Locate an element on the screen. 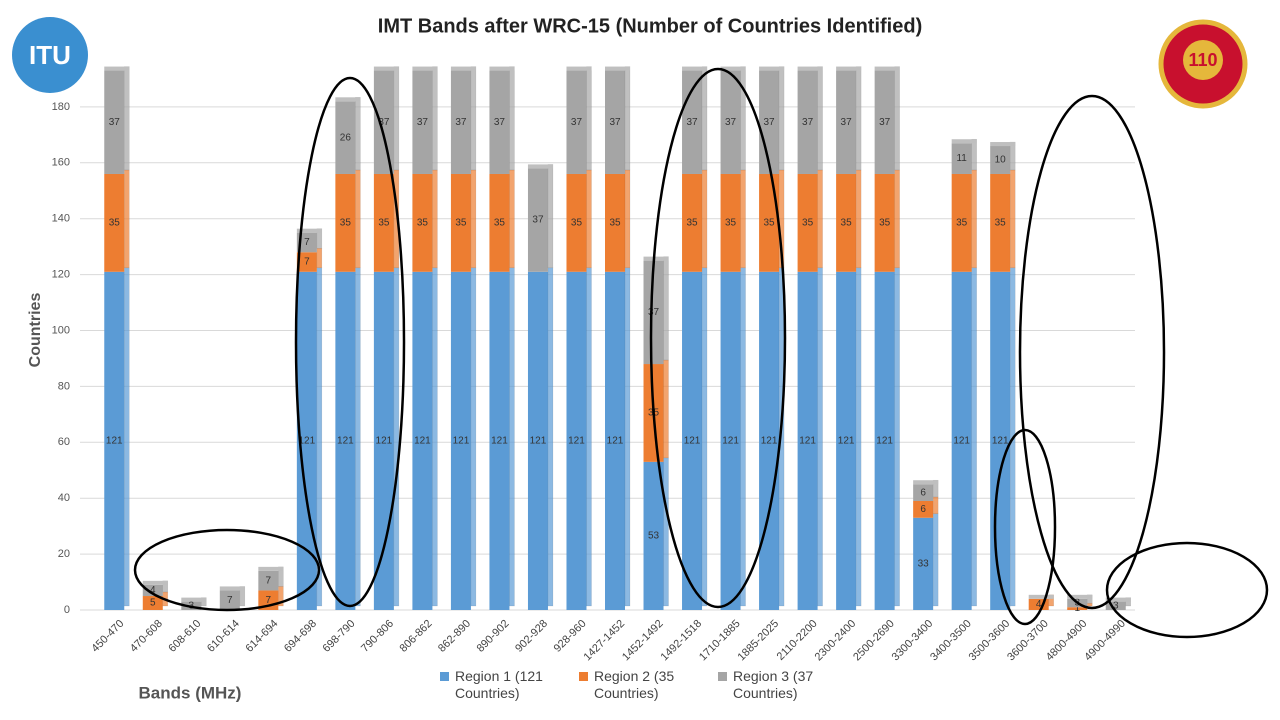  y-tick-label: 100 is located at coordinates (61, 330).